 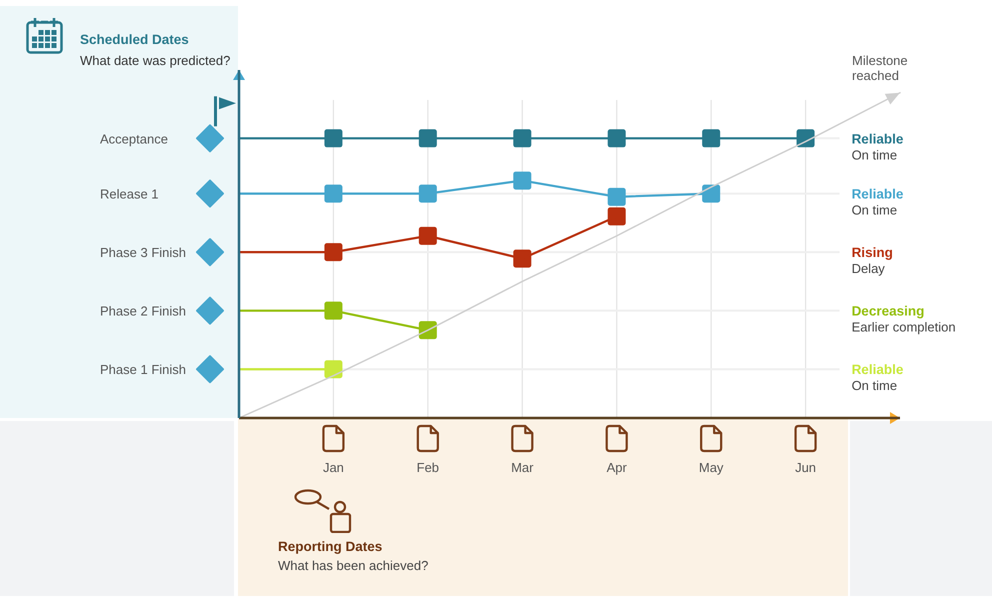 What do you see at coordinates (428, 467) in the screenshot?
I see `x-tick-label: Feb` at bounding box center [428, 467].